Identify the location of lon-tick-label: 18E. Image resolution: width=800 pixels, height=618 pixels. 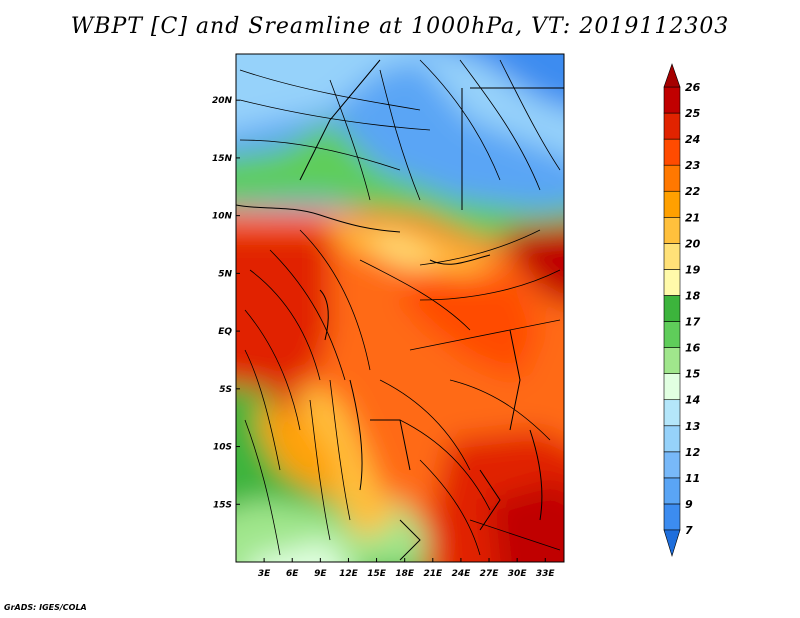
(405, 574).